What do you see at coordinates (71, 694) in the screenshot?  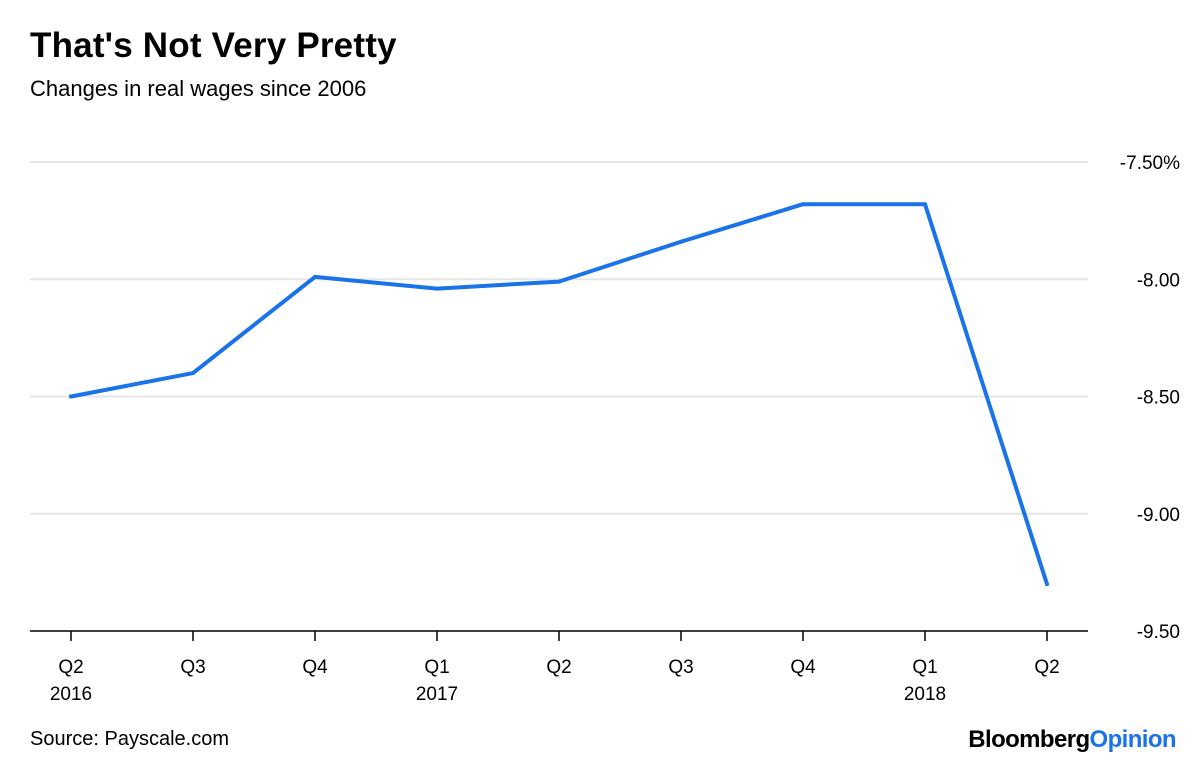 I see `x-year-label: 2016` at bounding box center [71, 694].